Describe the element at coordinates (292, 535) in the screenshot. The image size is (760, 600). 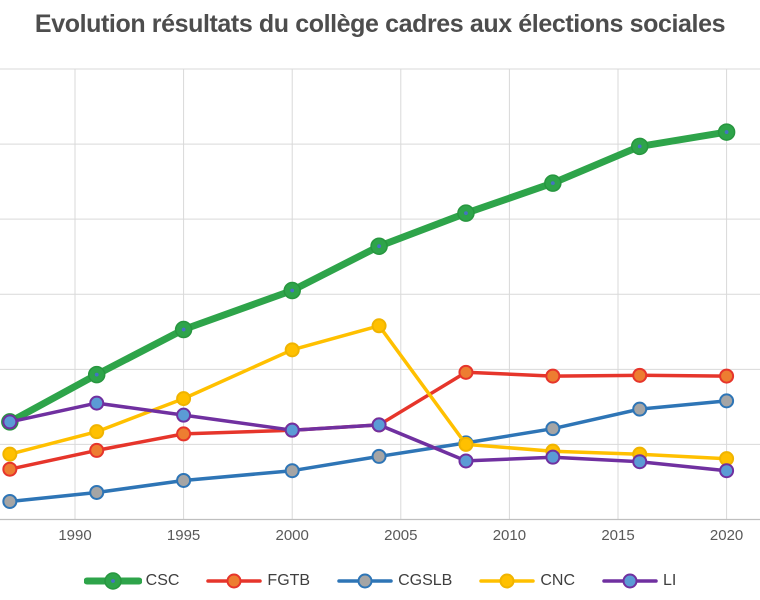
I see `x-tick-label: 2000` at that location.